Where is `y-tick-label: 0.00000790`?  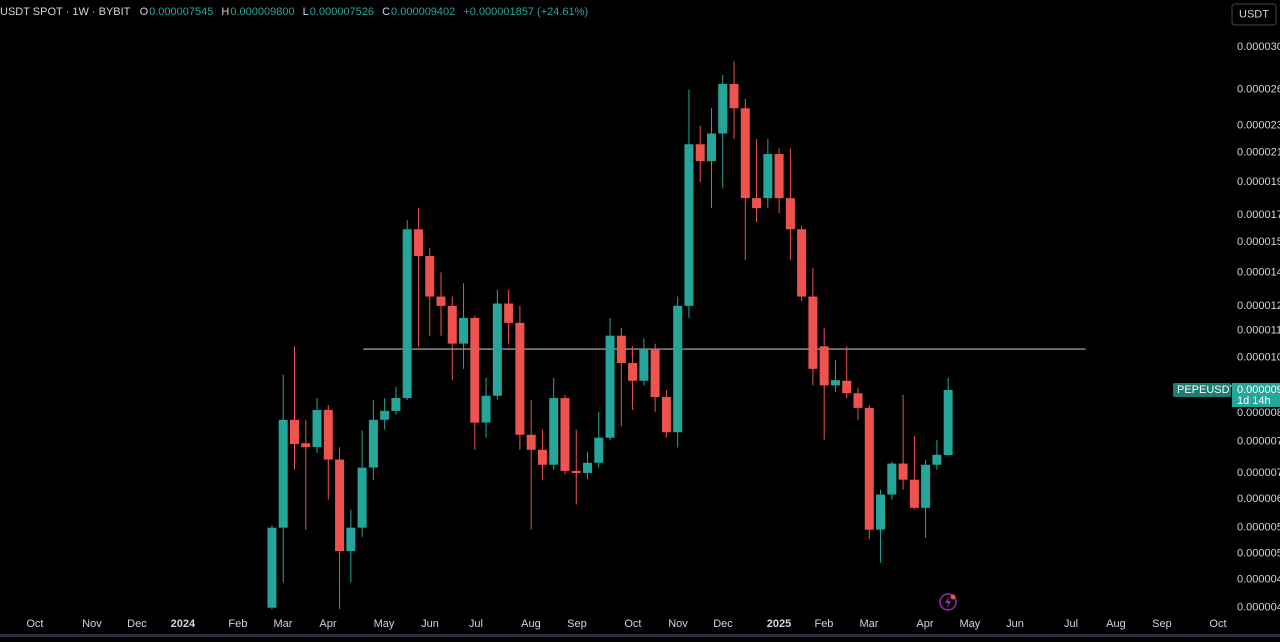 y-tick-label: 0.00000790 is located at coordinates (1258, 441).